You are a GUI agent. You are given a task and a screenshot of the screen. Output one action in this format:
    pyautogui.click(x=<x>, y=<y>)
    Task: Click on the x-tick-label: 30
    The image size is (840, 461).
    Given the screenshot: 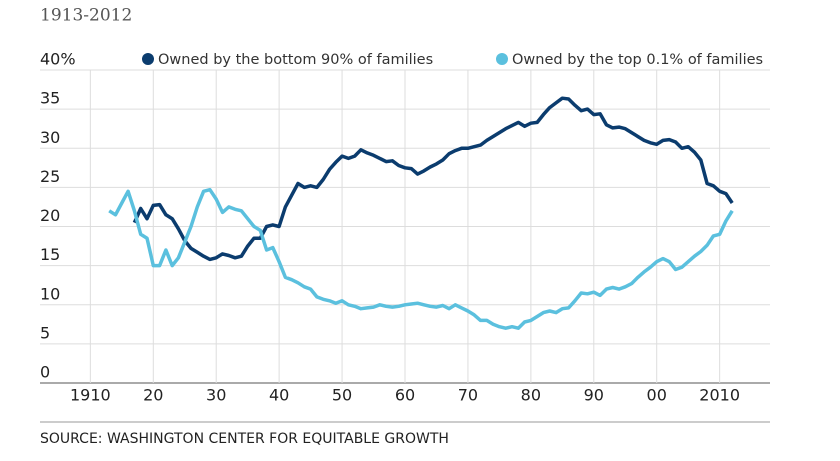 What is the action you would take?
    pyautogui.click(x=216, y=395)
    